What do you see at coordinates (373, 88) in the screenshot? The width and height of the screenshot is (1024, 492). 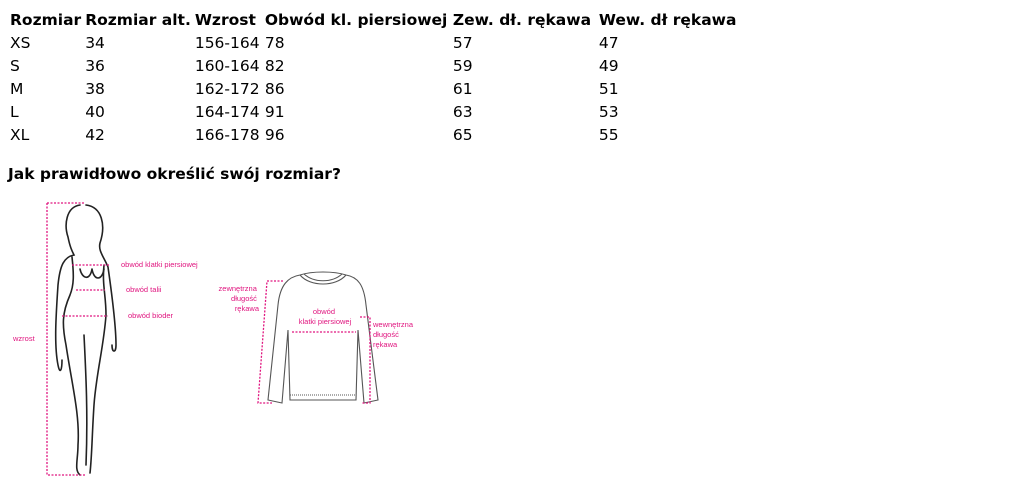 I see `table-row: M 38 162-172 86 61 51` at bounding box center [373, 88].